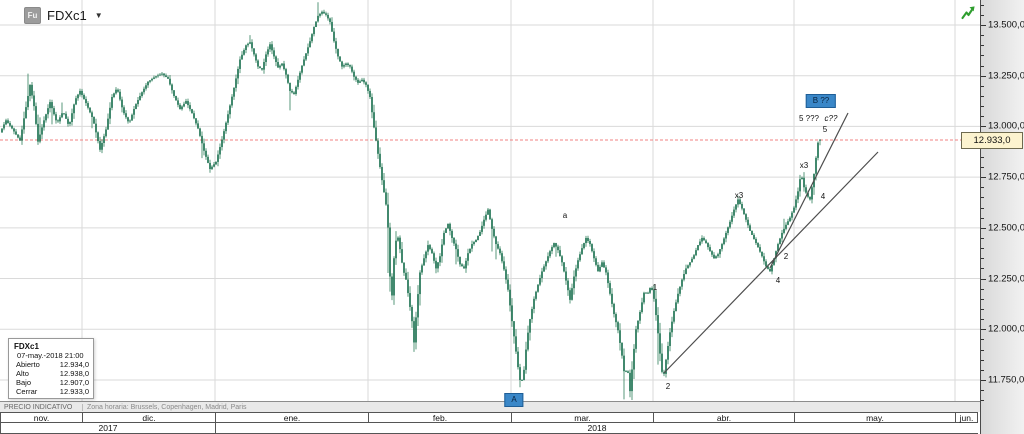  Describe the element at coordinates (1006, 279) in the screenshot. I see `price-axis-label: 12.250,0` at that location.